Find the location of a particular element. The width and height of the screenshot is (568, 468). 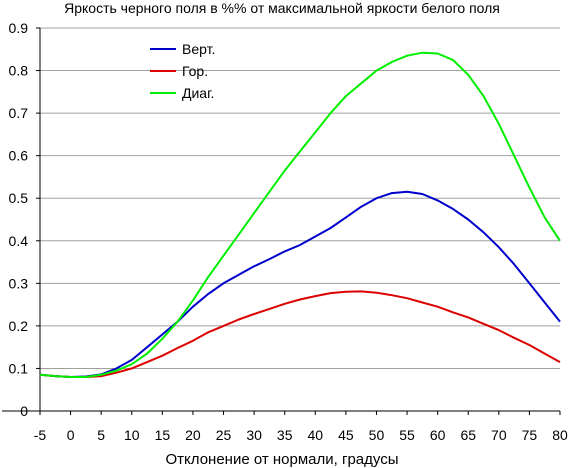

x-tick-label: 30 is located at coordinates (254, 435).